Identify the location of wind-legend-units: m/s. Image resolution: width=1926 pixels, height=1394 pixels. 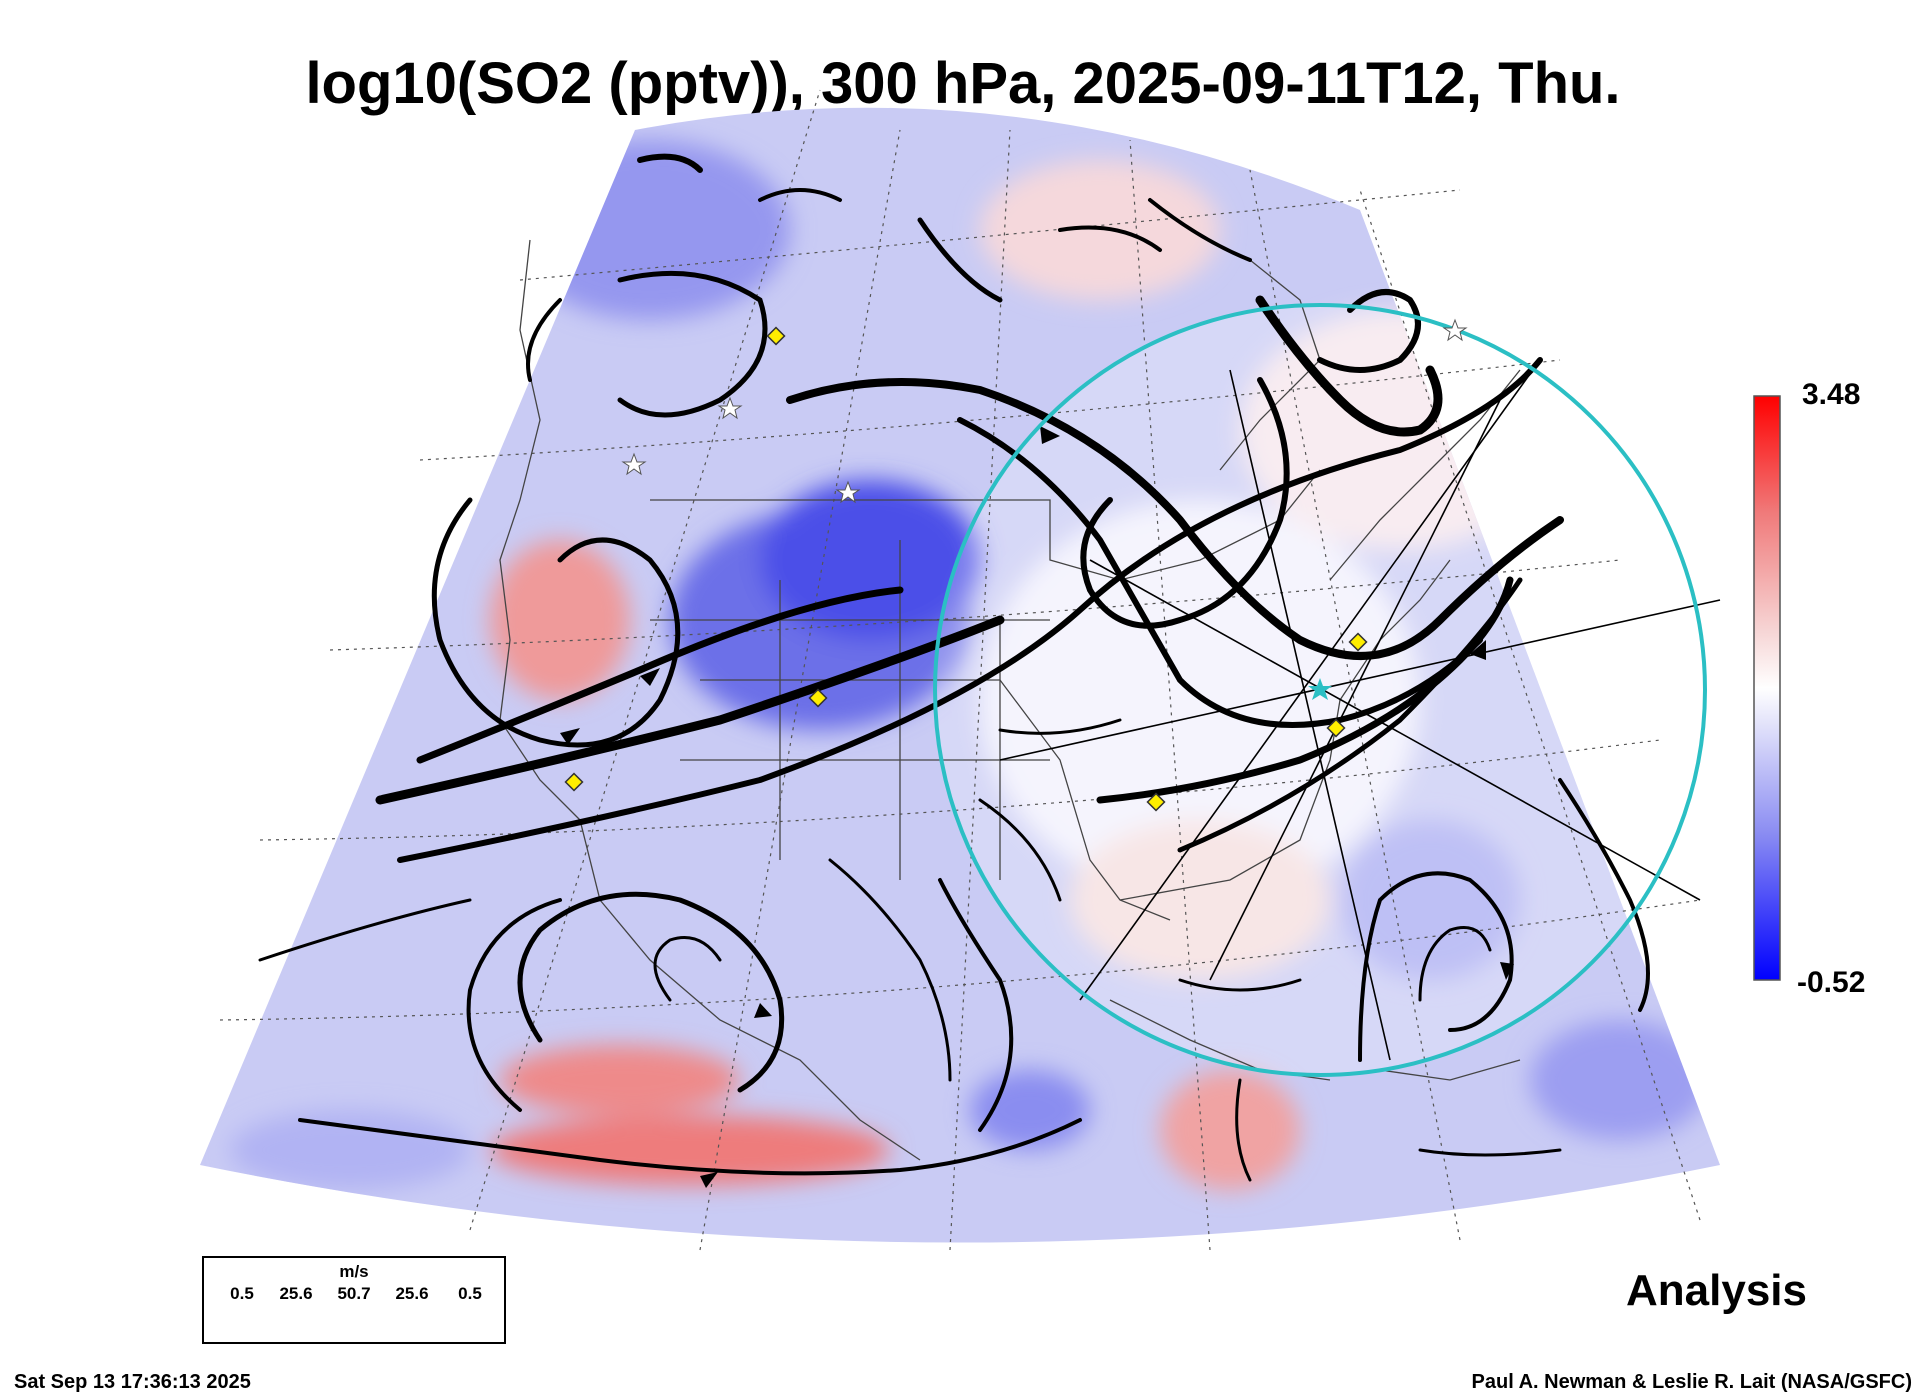
(354, 1271).